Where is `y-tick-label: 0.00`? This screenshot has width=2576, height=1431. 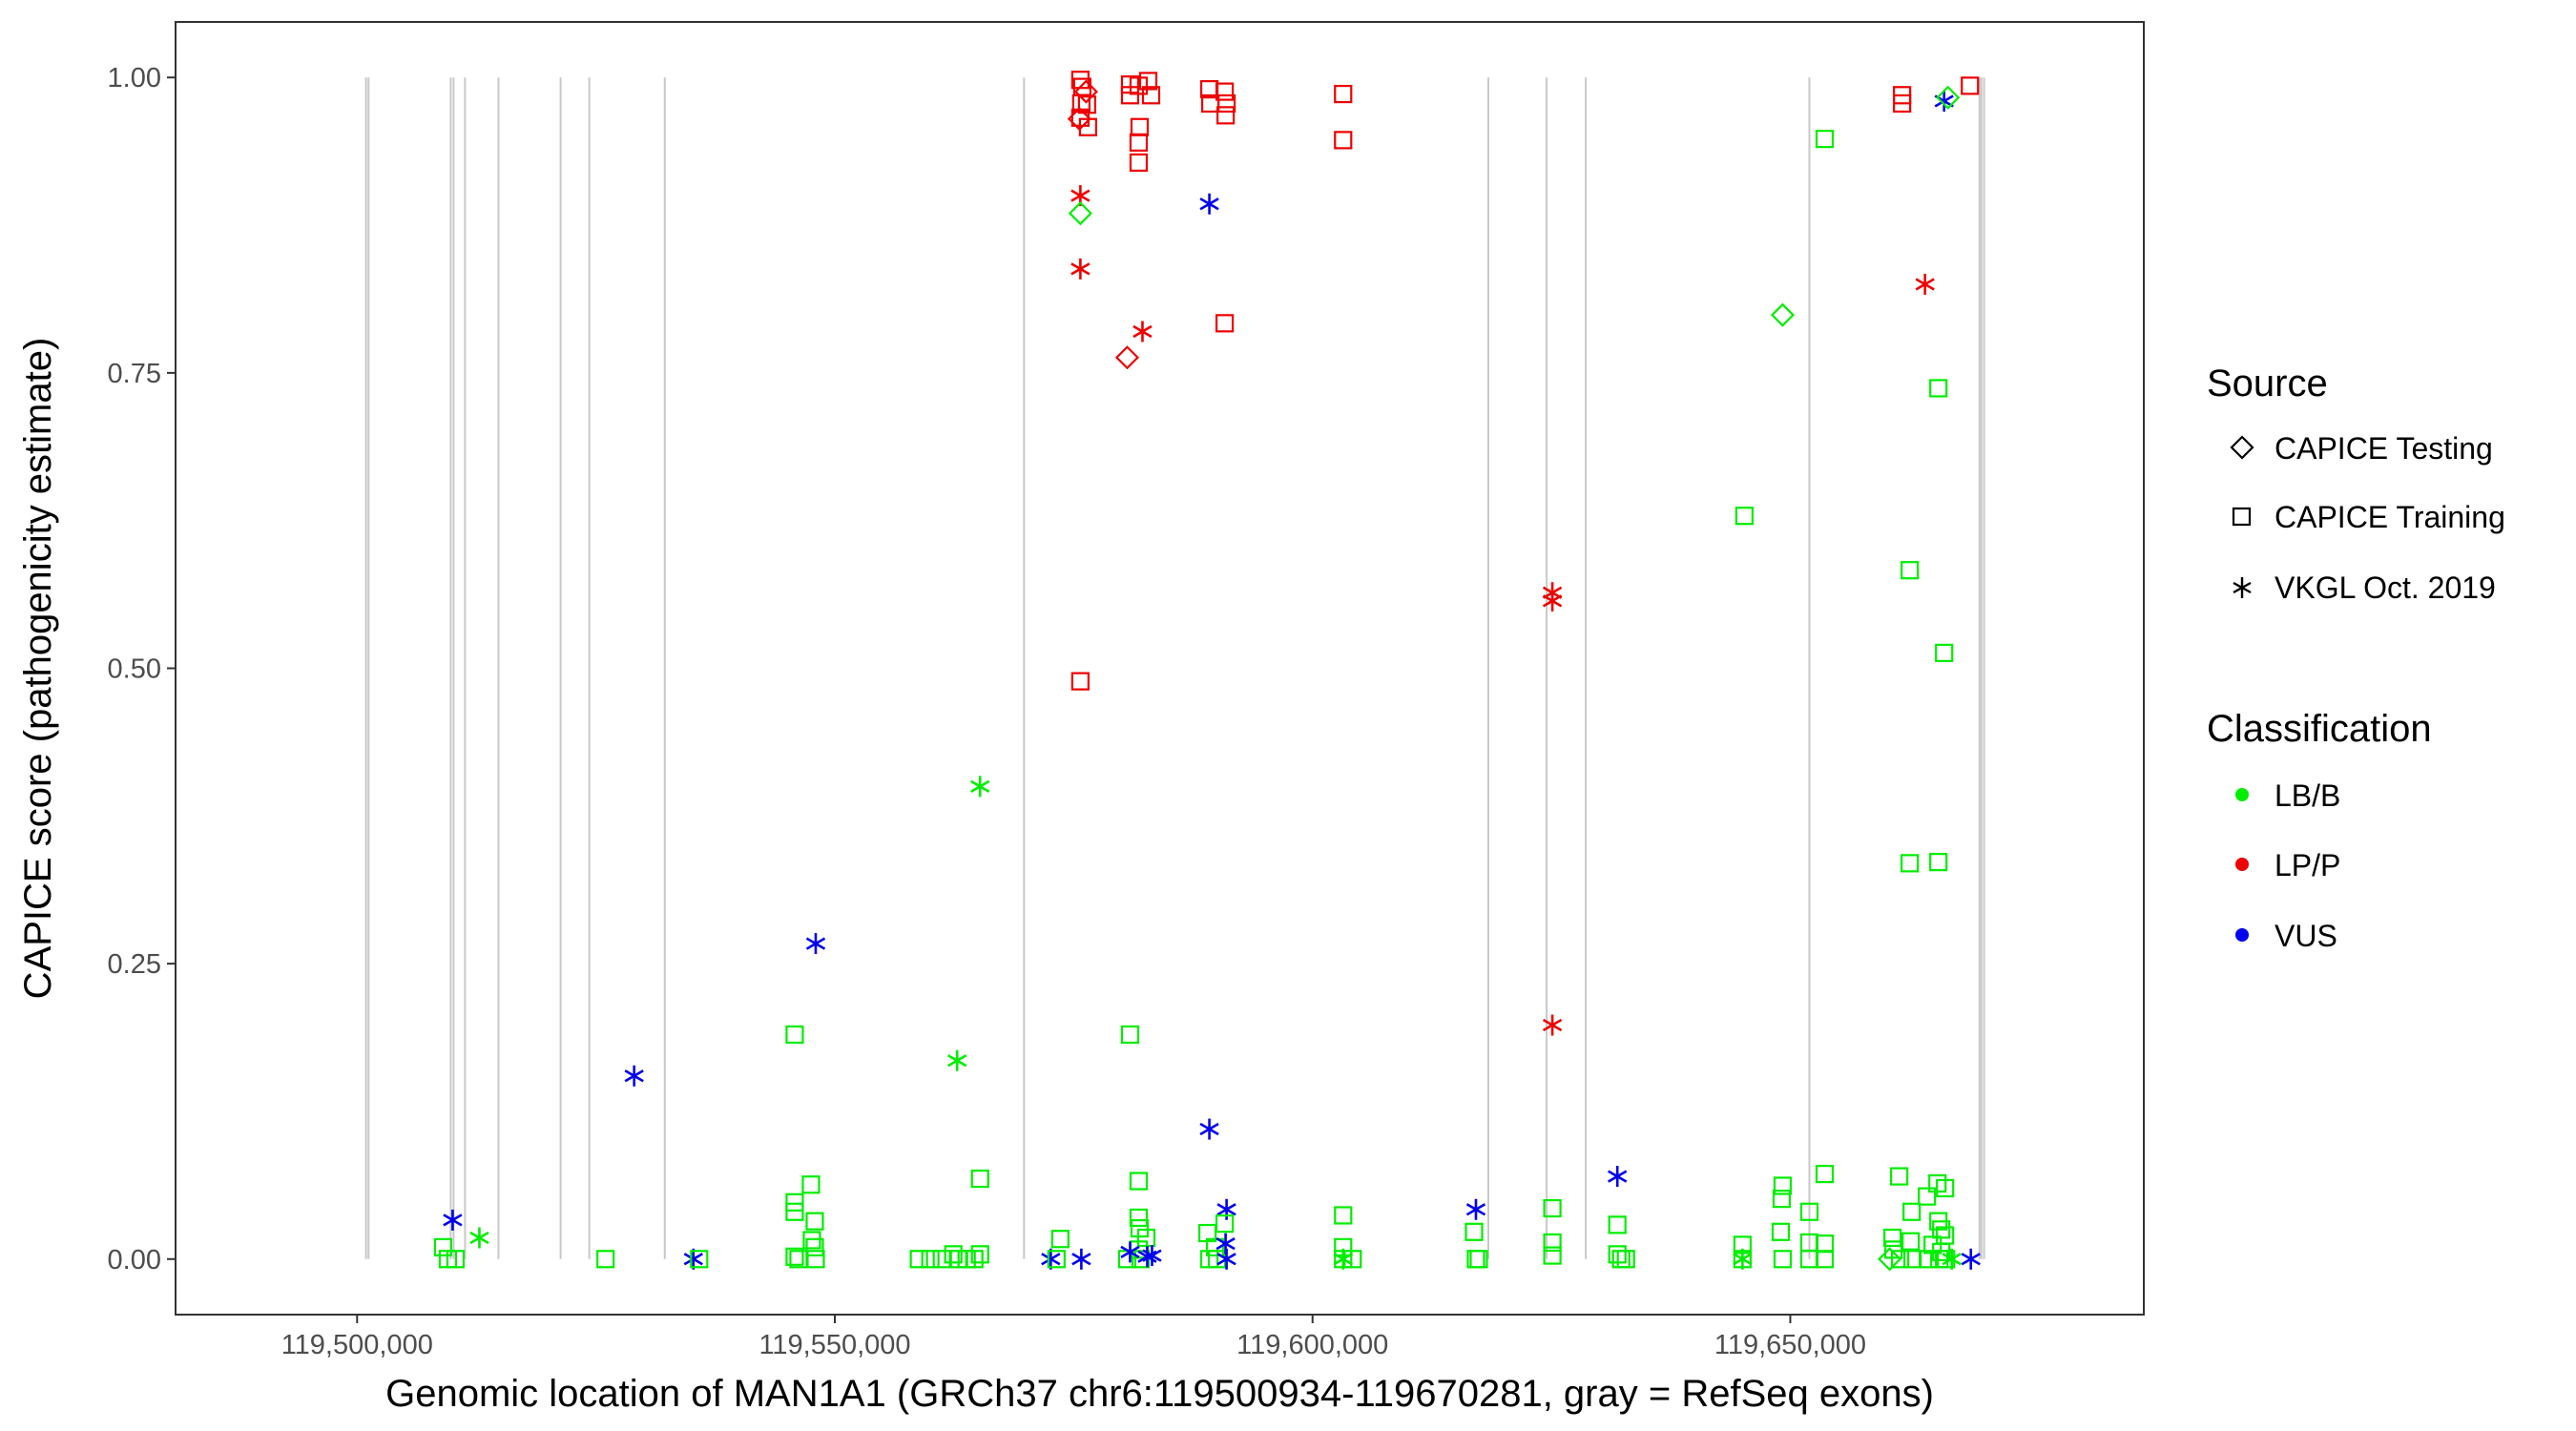 y-tick-label: 0.00 is located at coordinates (134, 1260).